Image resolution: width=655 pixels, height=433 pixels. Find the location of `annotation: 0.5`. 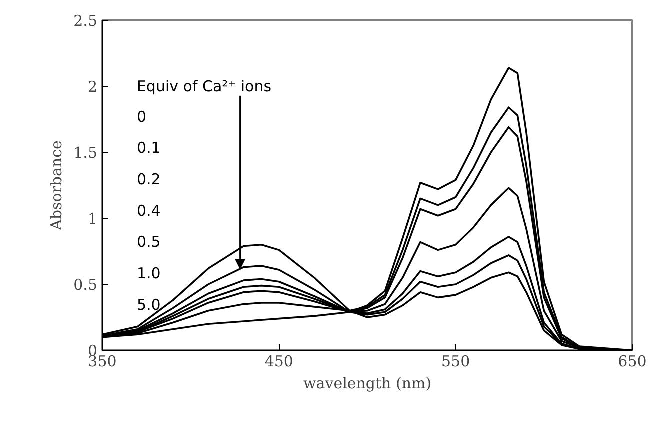

annotation: 0.5 is located at coordinates (148, 242).